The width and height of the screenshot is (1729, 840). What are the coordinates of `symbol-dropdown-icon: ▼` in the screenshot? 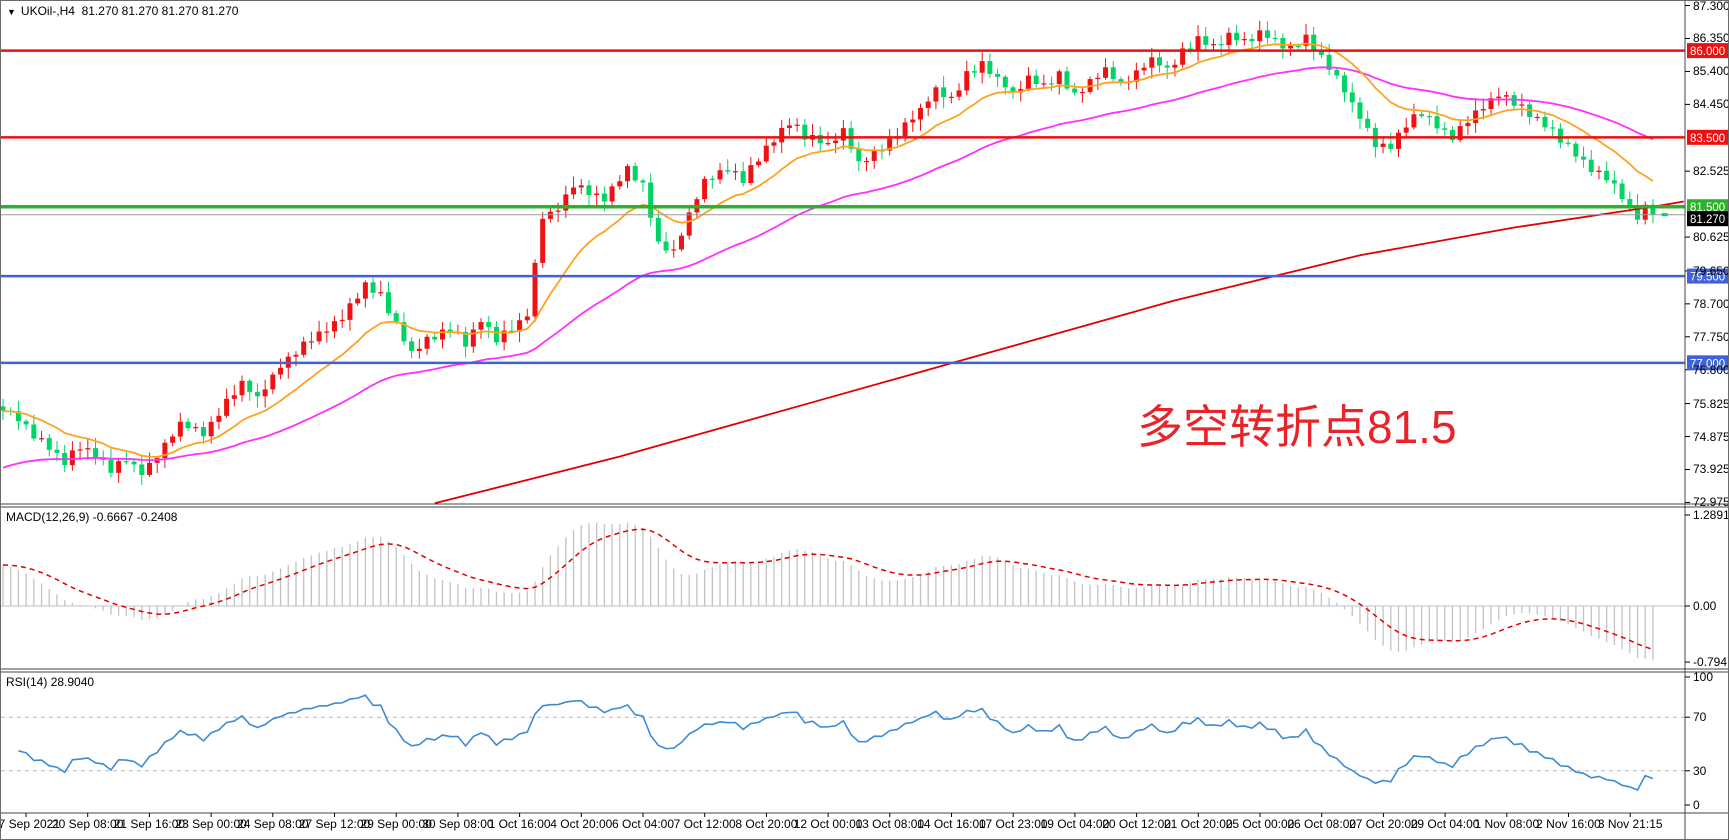 It's located at (11, 12).